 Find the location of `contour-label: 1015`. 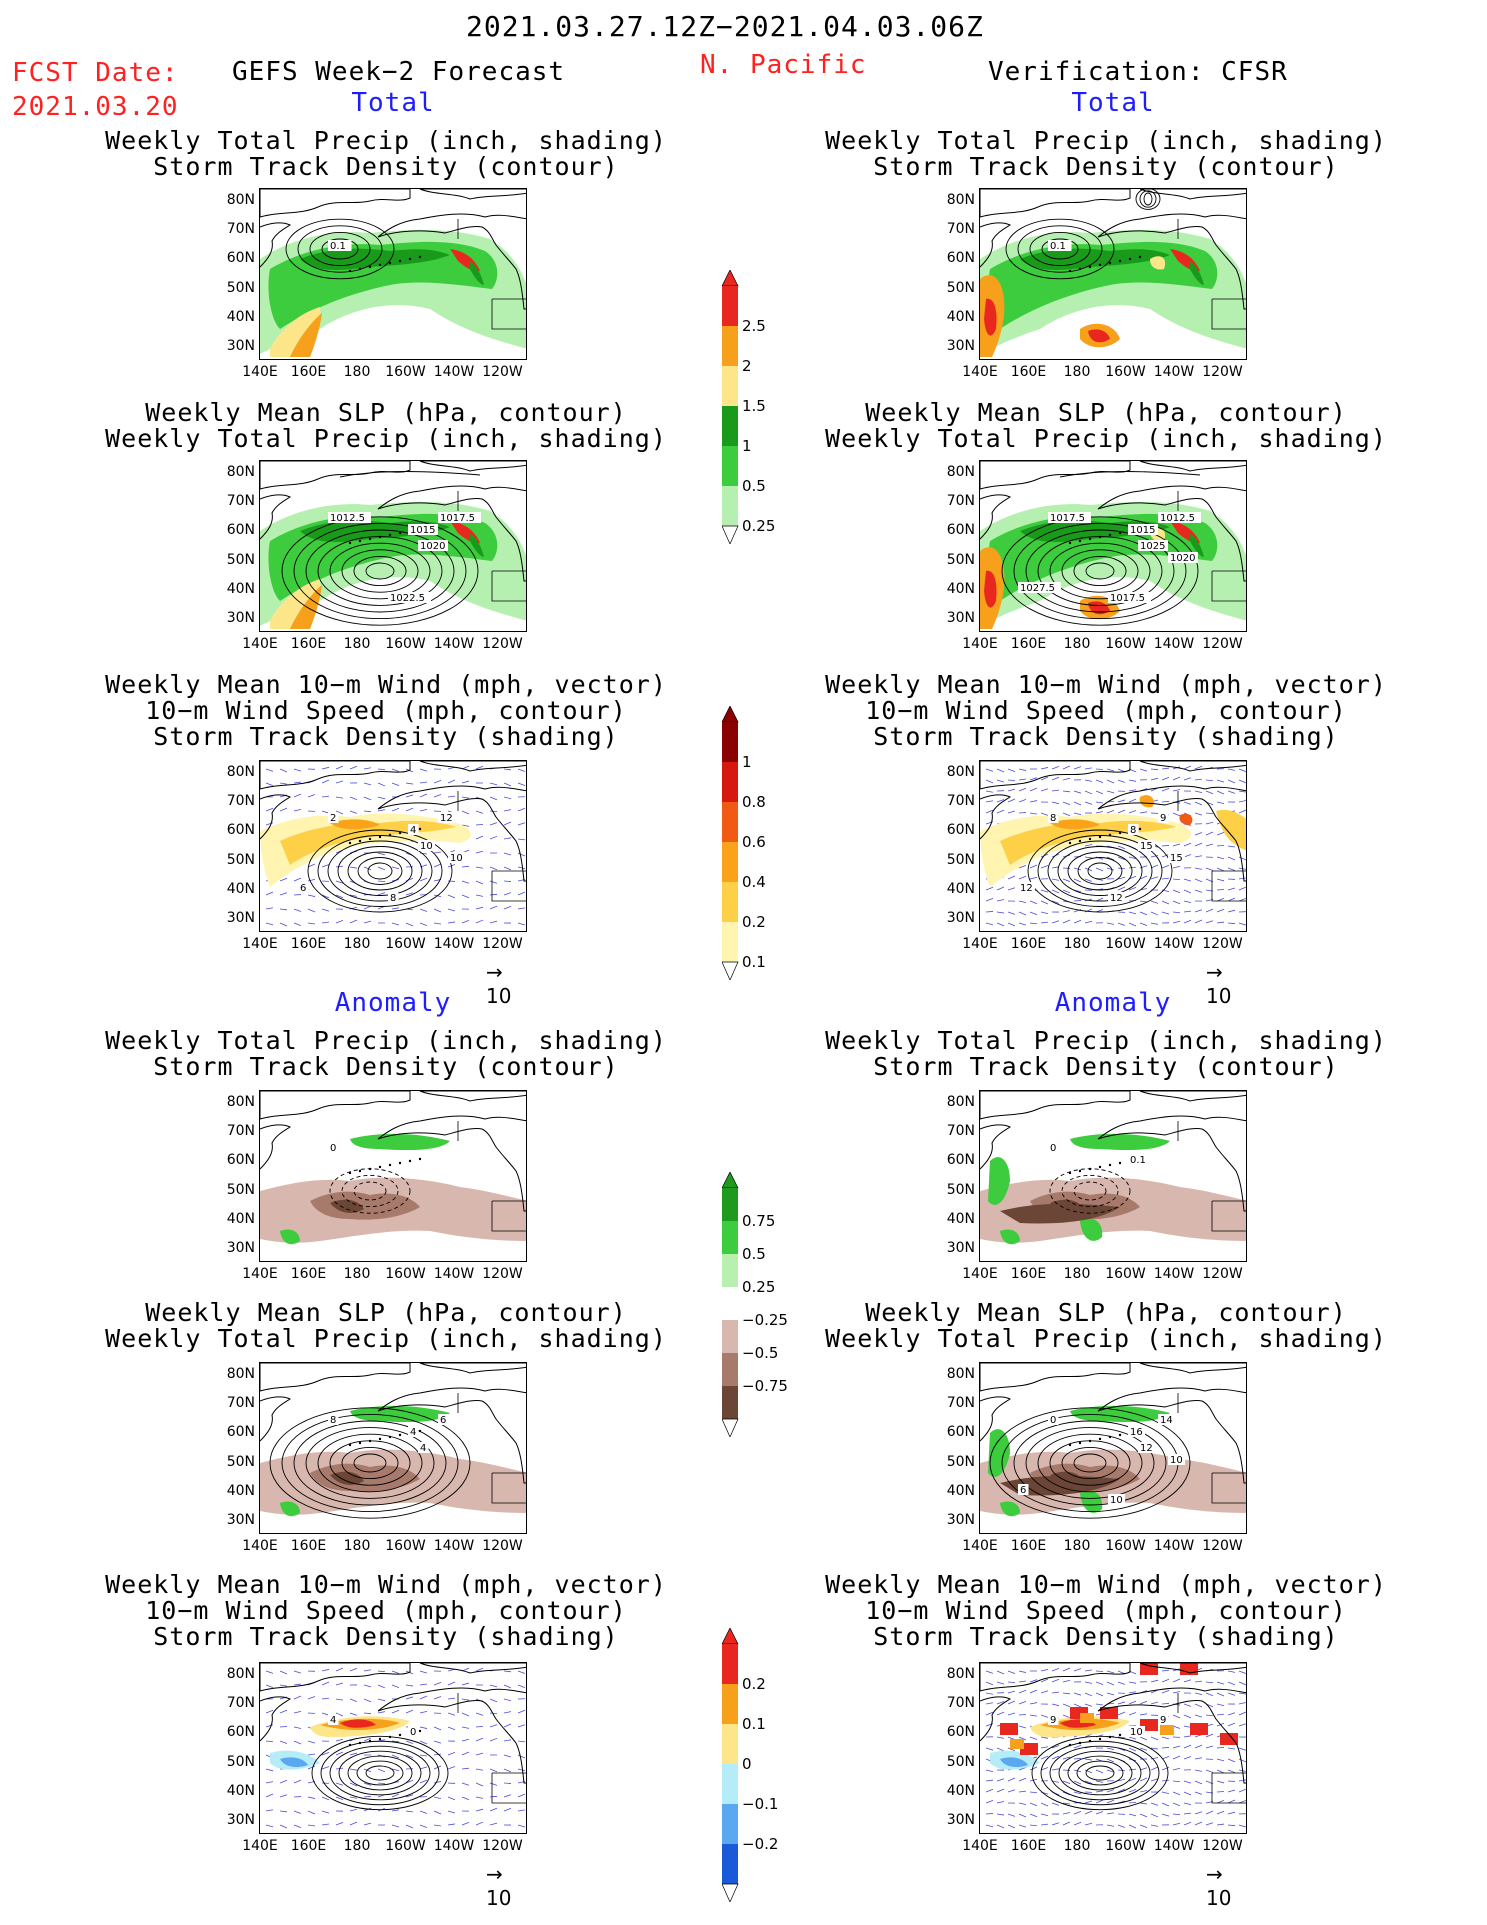

contour-label: 1015 is located at coordinates (423, 530).